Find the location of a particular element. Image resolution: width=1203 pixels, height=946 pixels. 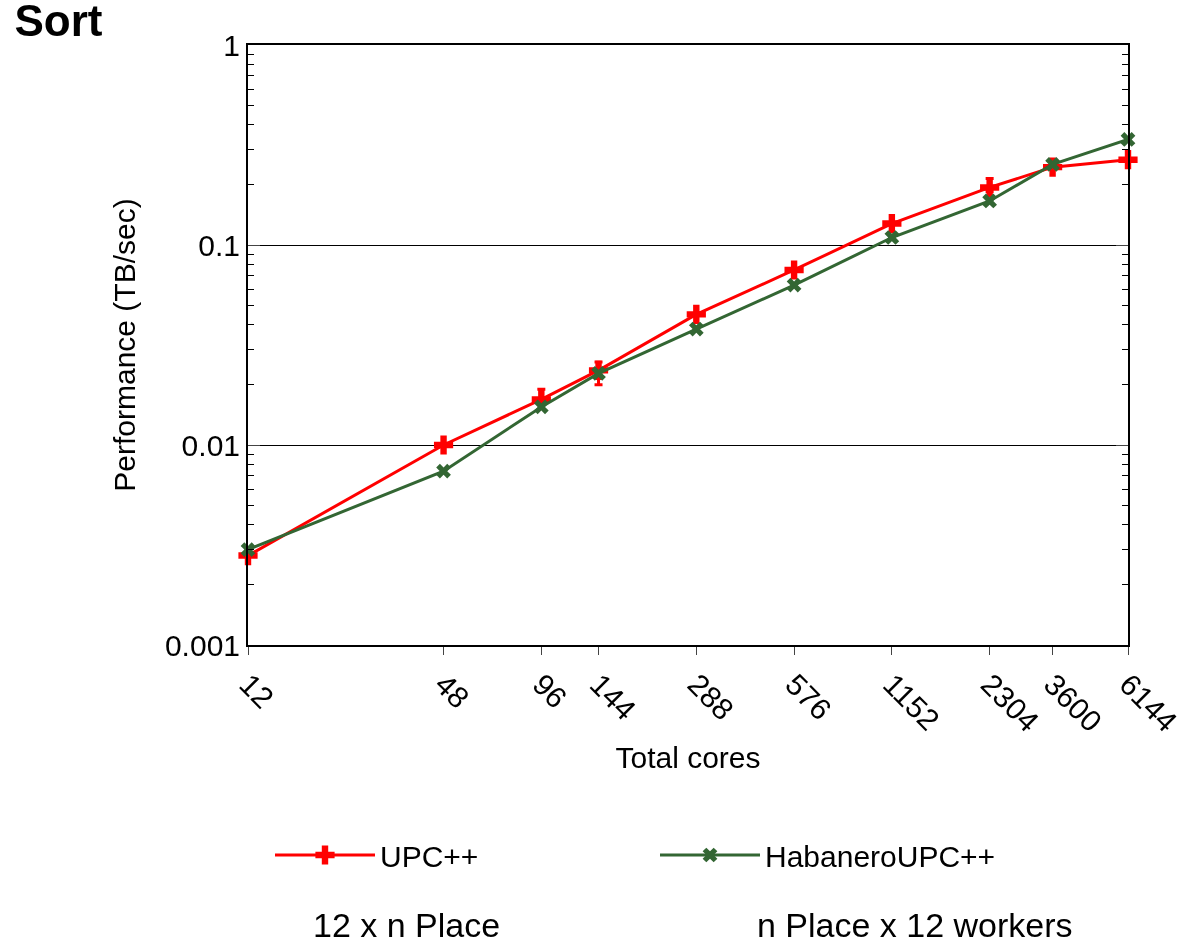

x-tick-label: 12 is located at coordinates (257, 691).